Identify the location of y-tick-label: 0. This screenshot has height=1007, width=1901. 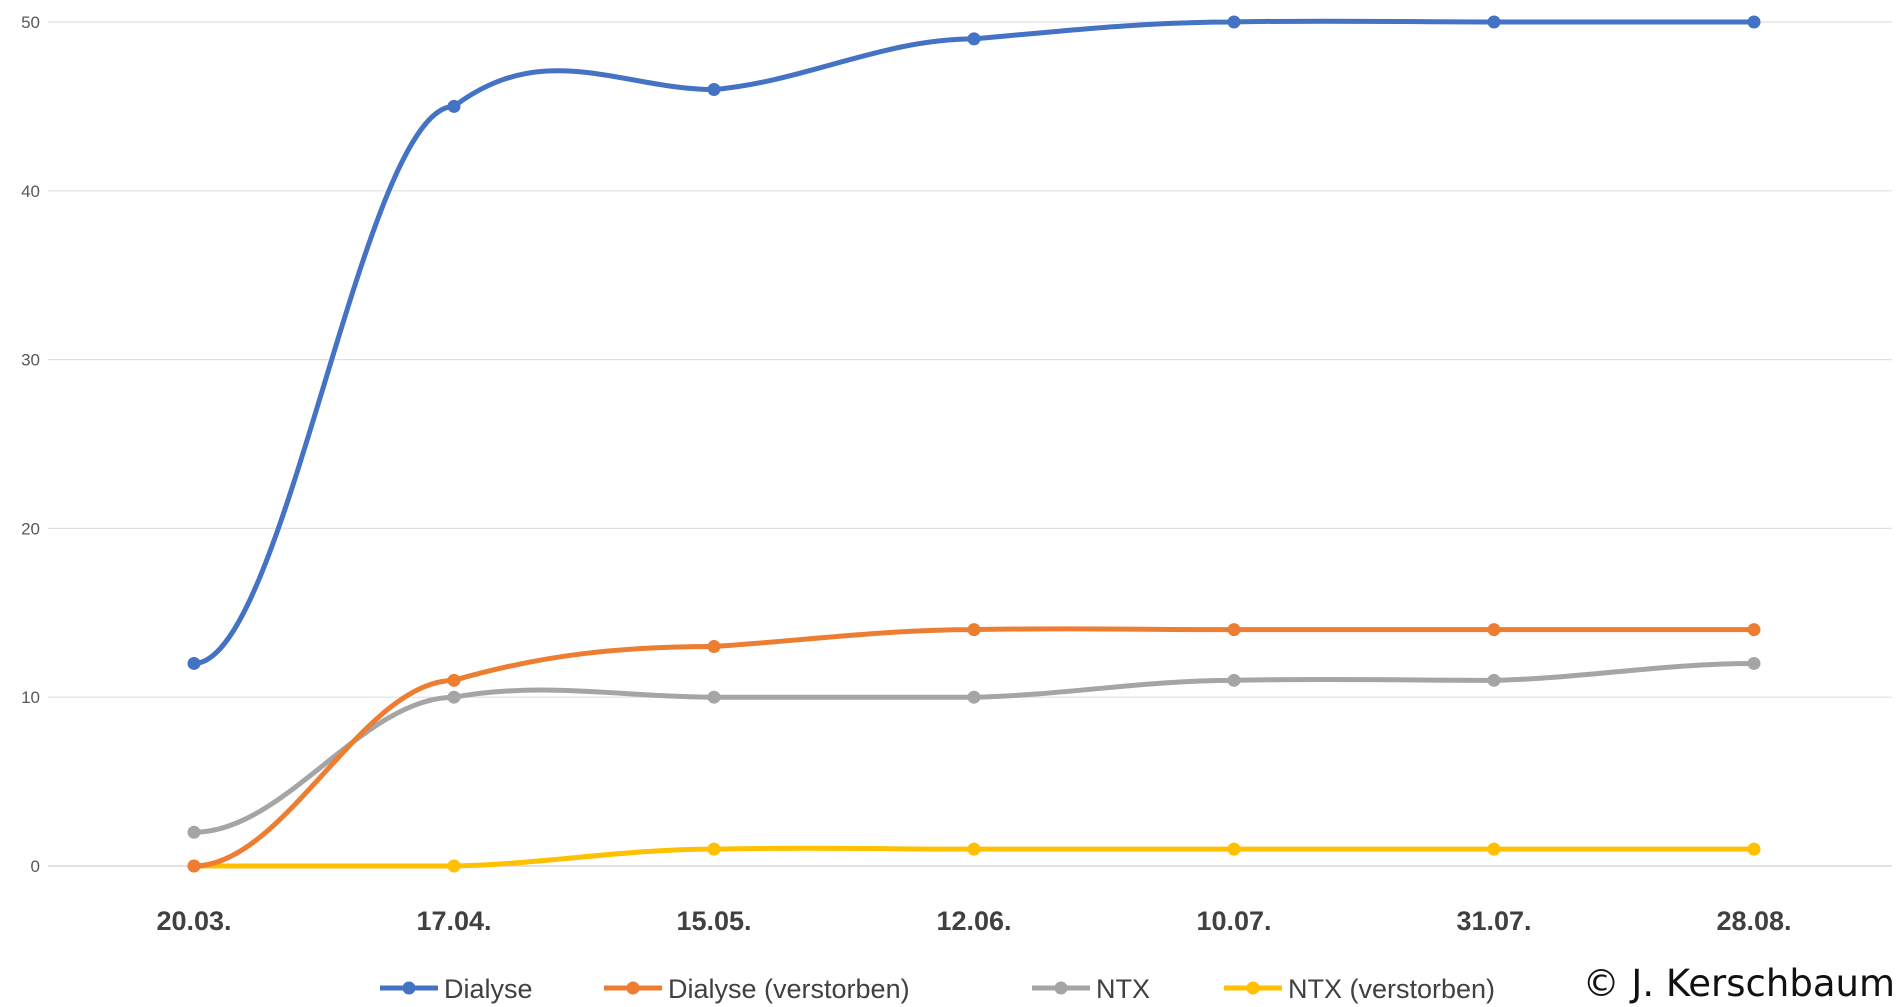
(35, 866).